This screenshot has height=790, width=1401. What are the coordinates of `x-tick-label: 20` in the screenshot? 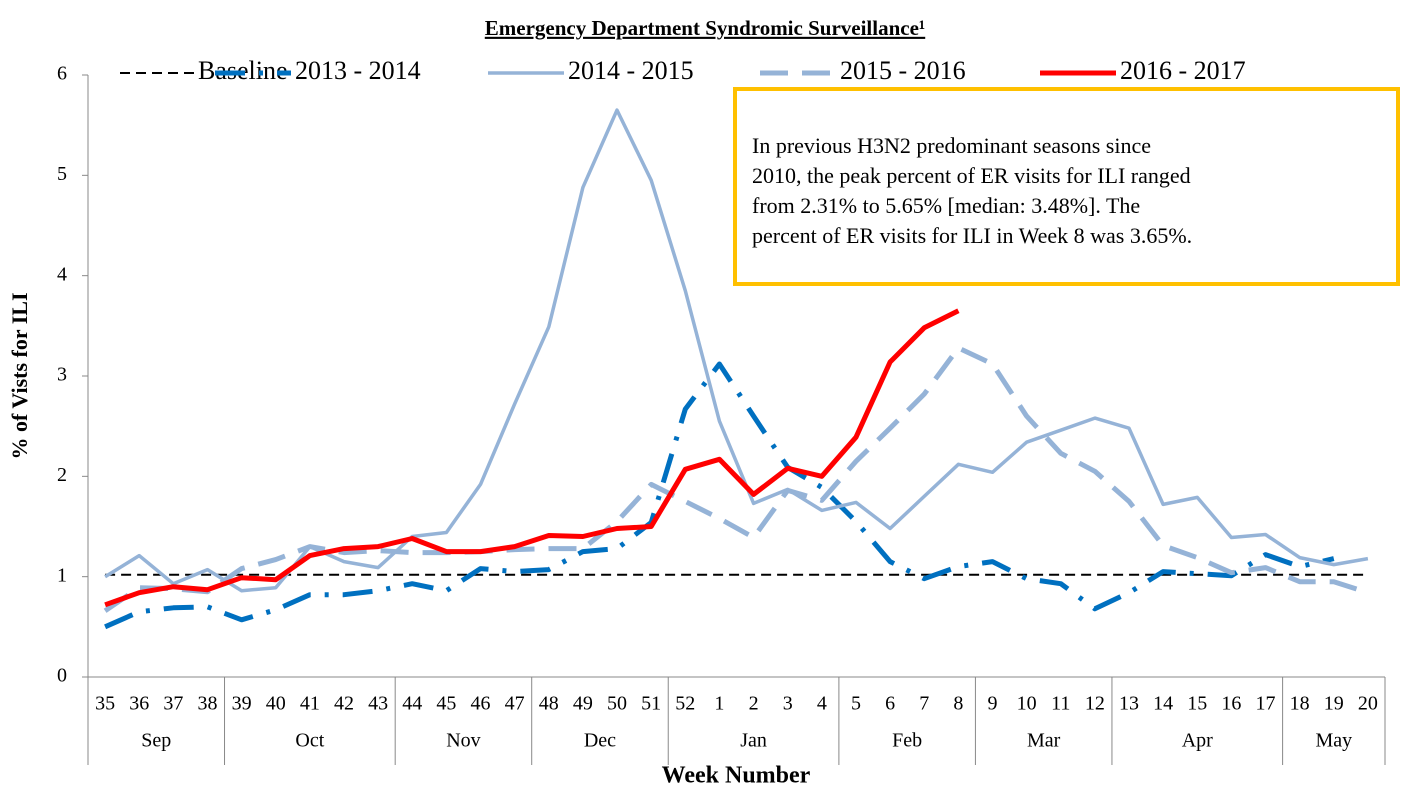 It's located at (1368, 704).